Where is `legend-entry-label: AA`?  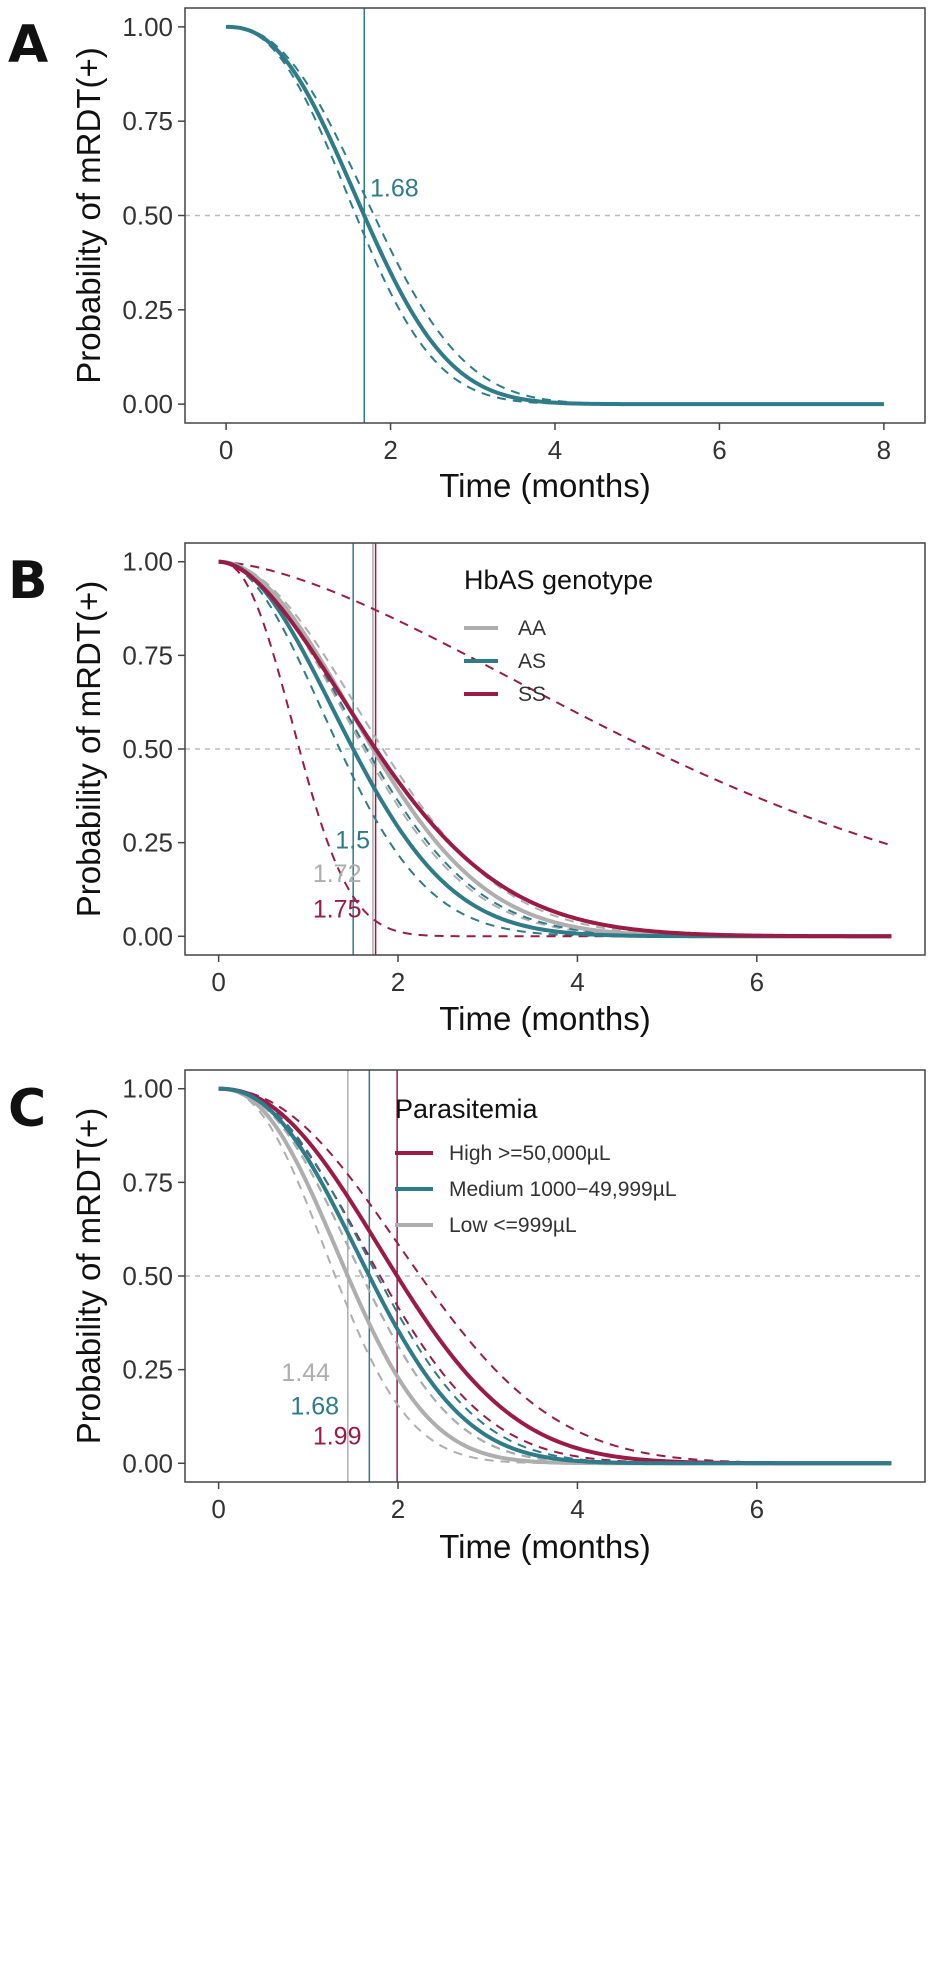
legend-entry-label: AA is located at coordinates (532, 628).